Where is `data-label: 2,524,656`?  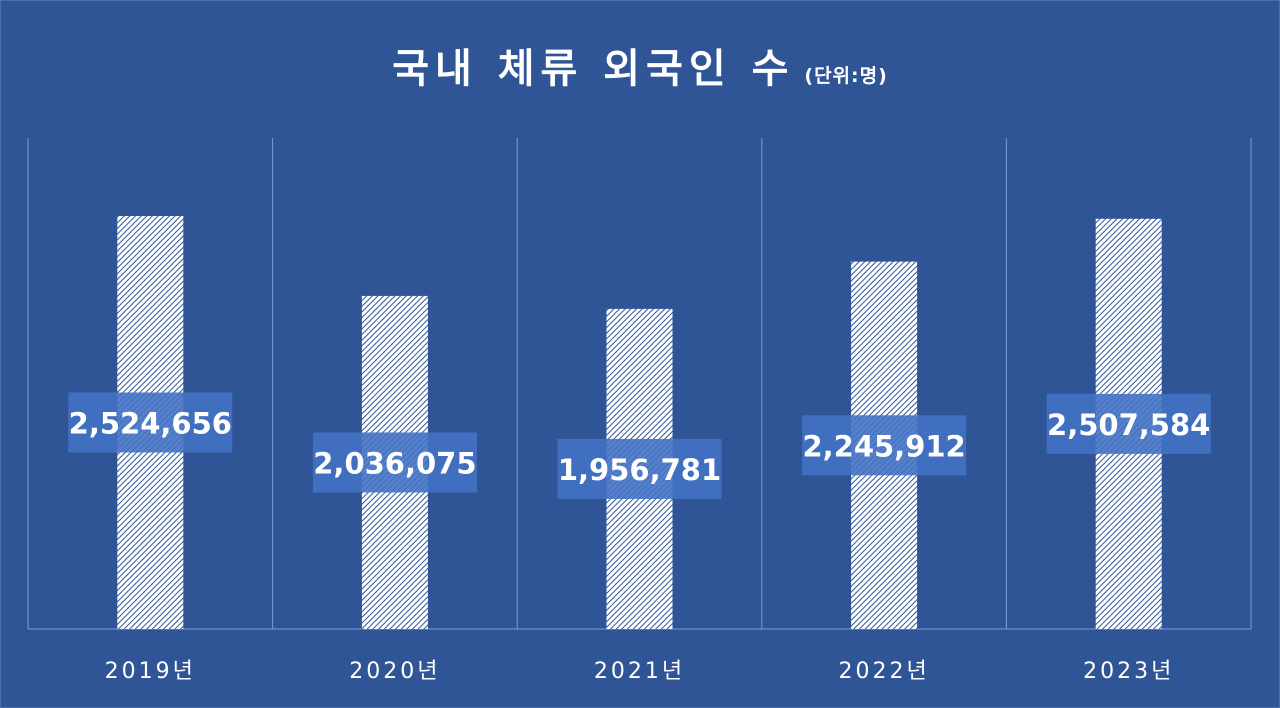 data-label: 2,524,656 is located at coordinates (150, 424).